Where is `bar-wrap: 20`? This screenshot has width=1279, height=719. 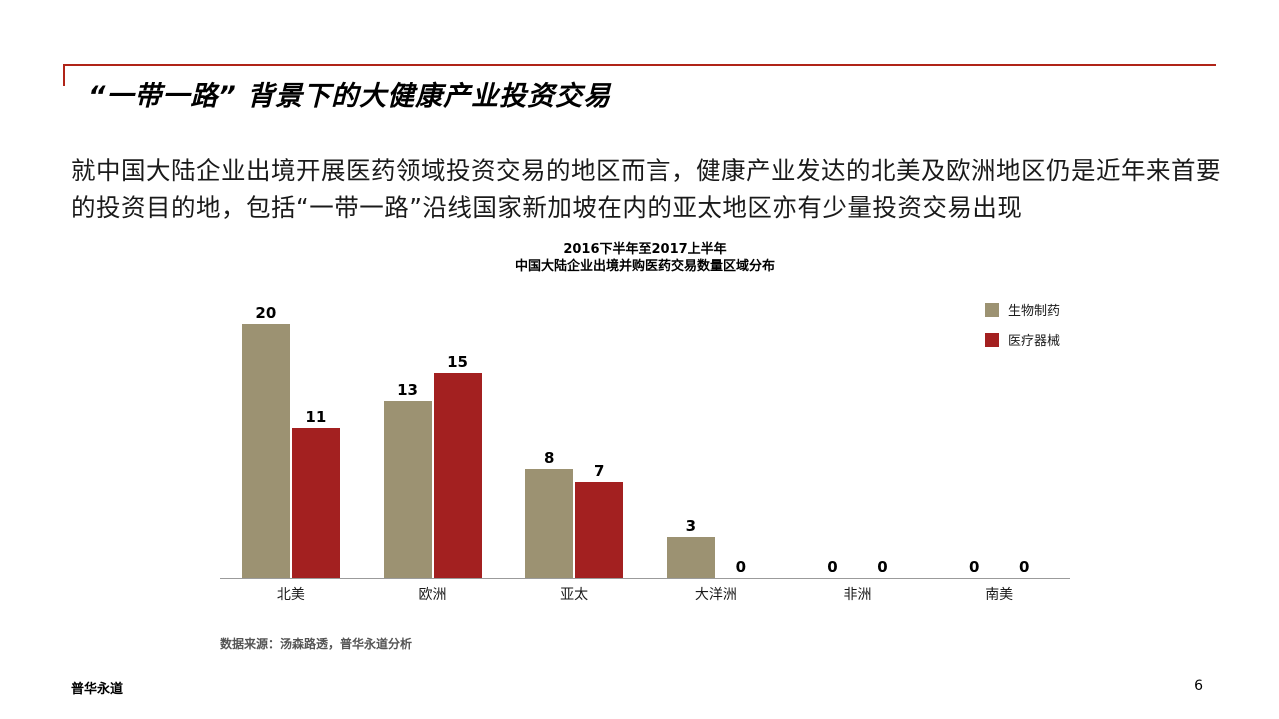 bar-wrap: 20 is located at coordinates (265, 441).